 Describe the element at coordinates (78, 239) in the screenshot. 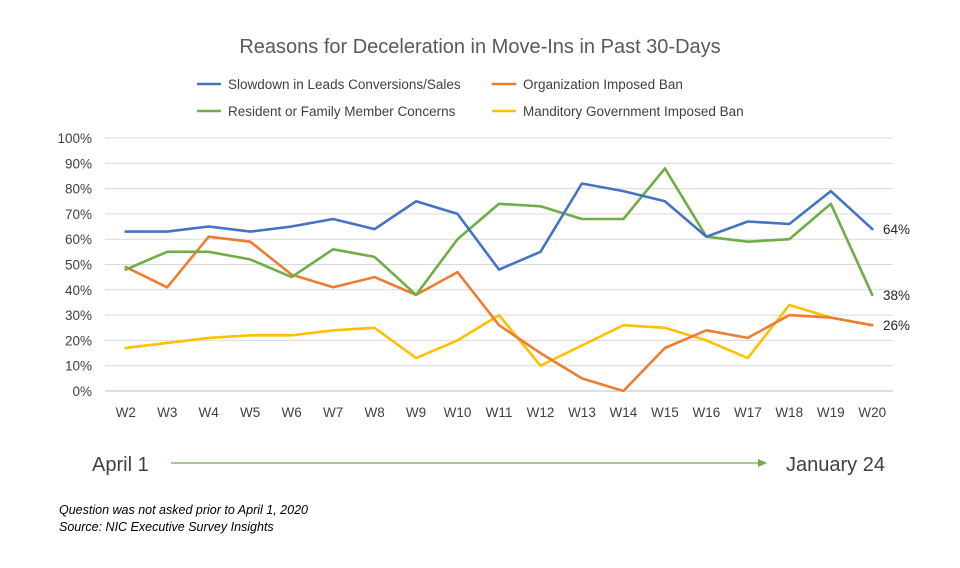

I see `y-tick-label: 60%` at that location.